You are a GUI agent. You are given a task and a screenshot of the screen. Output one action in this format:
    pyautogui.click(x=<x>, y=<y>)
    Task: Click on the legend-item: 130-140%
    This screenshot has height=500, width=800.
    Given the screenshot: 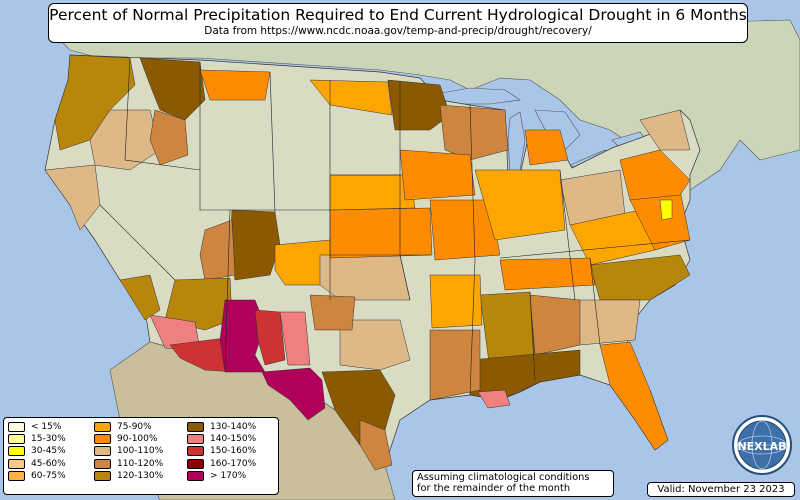 What is the action you would take?
    pyautogui.click(x=221, y=427)
    